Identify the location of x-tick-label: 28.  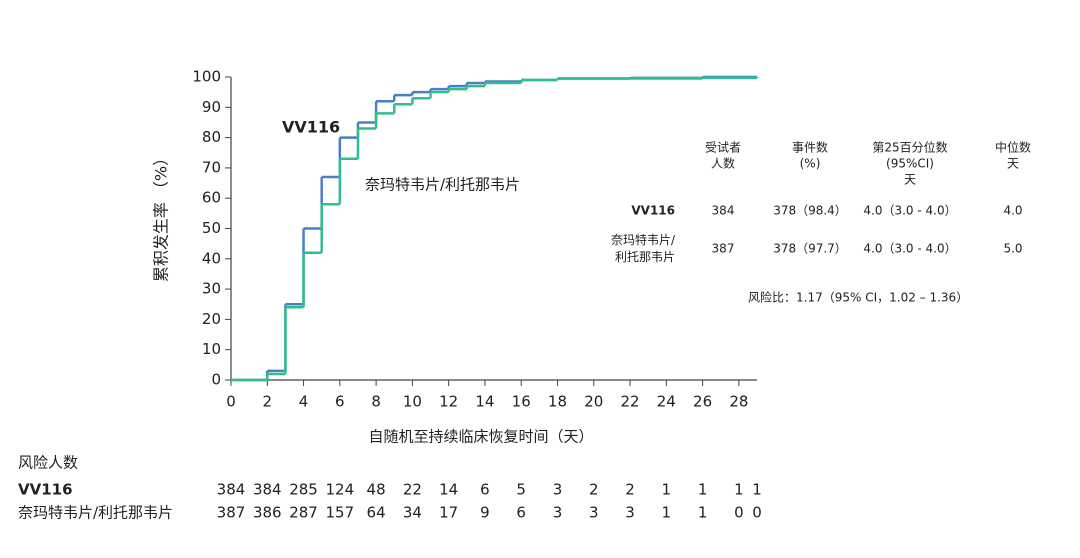
(738, 402).